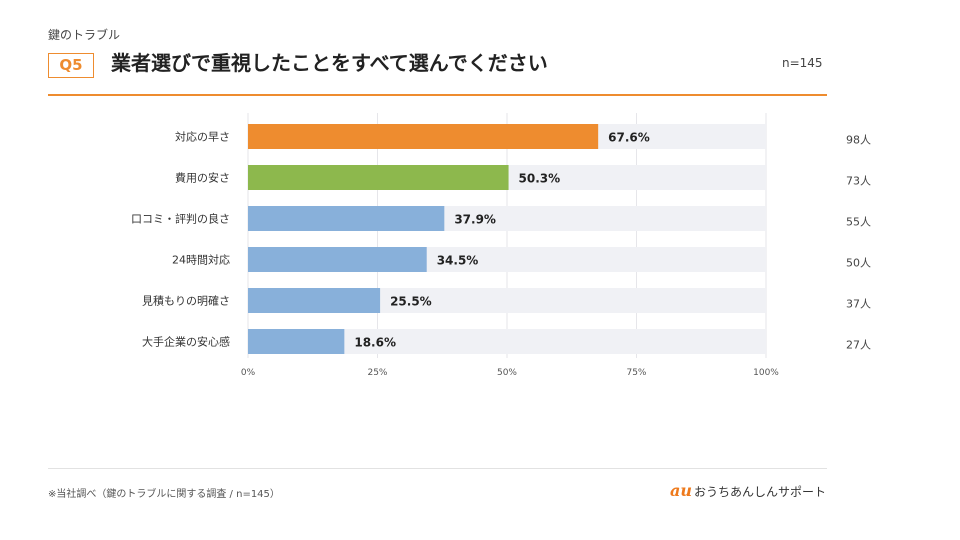  Describe the element at coordinates (475, 220) in the screenshot. I see `value-label: 37.9%` at that location.